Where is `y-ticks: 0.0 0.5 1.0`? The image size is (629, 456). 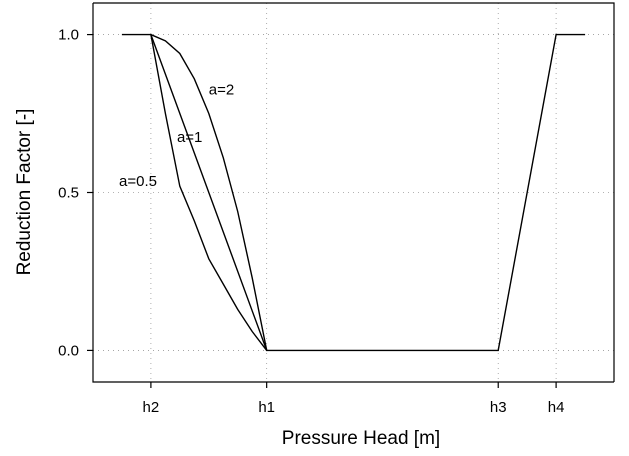
y-ticks: 0.0 0.5 1.0 is located at coordinates (75, 193).